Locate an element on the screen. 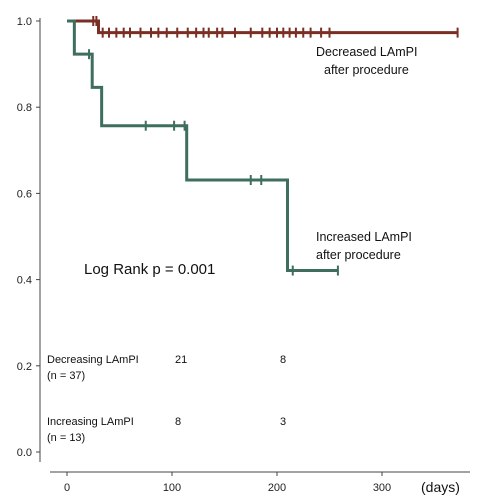 The height and width of the screenshot is (496, 496). y-tick-label: 0.6 is located at coordinates (24, 194).